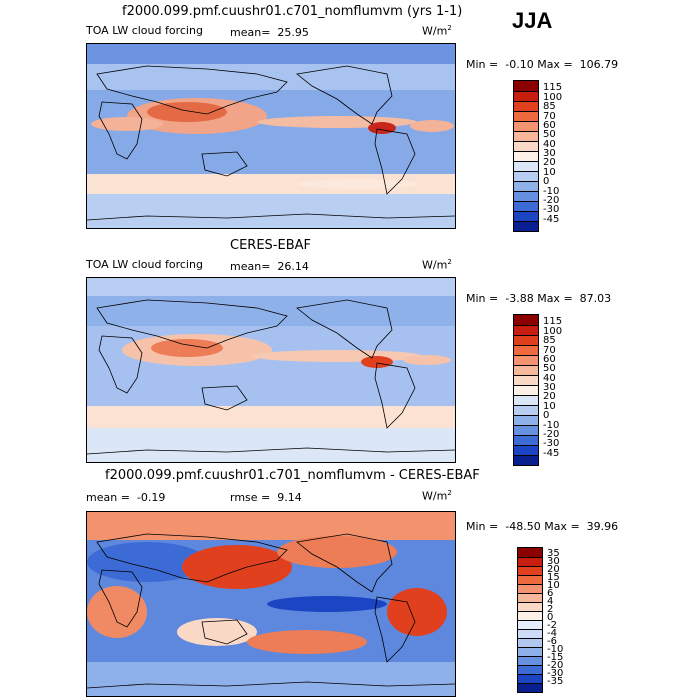 The height and width of the screenshot is (700, 700). What do you see at coordinates (271, 679) in the screenshot?
I see `panel3-antarctic-band` at bounding box center [271, 679].